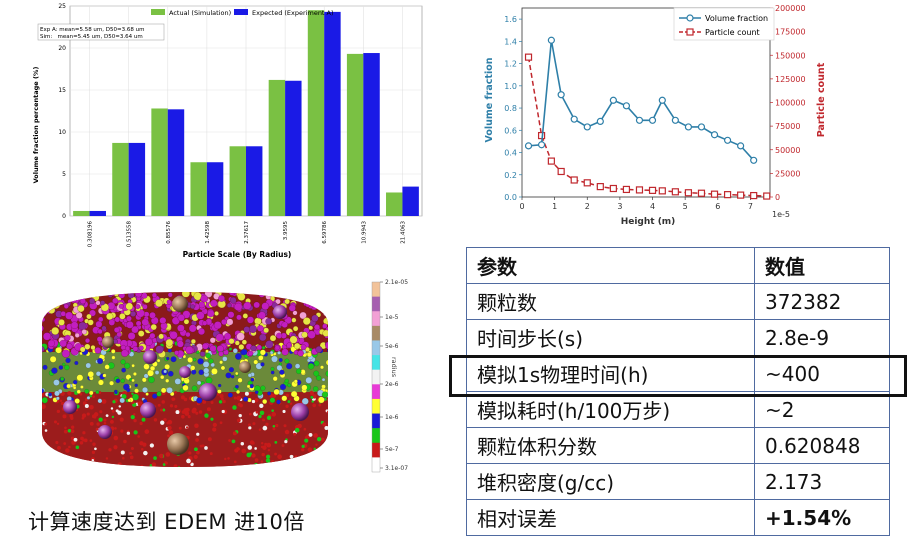  I want to click on param-value: 372382, so click(822, 301).